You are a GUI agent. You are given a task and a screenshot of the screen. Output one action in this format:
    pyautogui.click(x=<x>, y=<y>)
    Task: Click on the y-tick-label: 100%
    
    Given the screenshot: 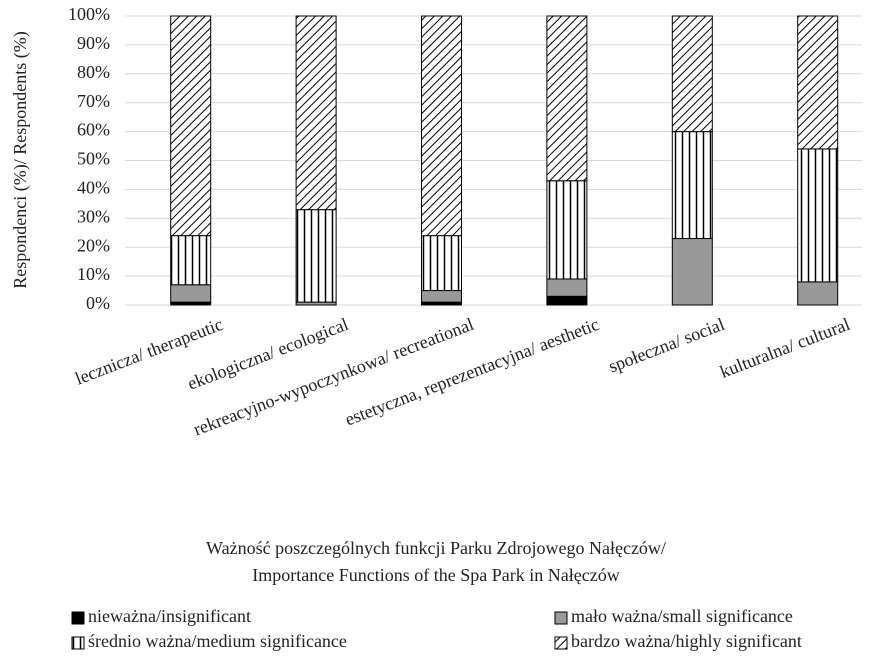 What is the action you would take?
    pyautogui.click(x=89, y=14)
    